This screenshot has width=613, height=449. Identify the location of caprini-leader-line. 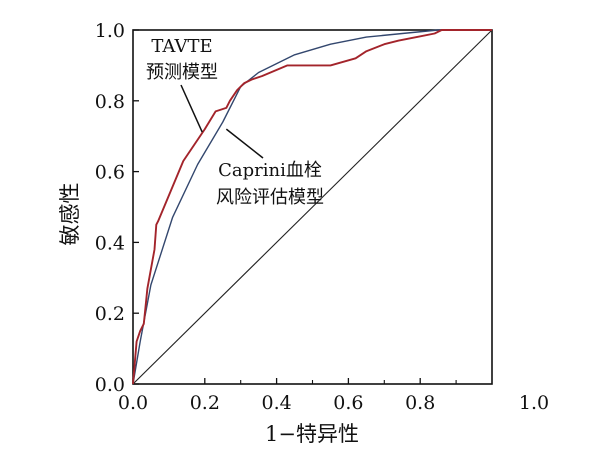
(244, 143).